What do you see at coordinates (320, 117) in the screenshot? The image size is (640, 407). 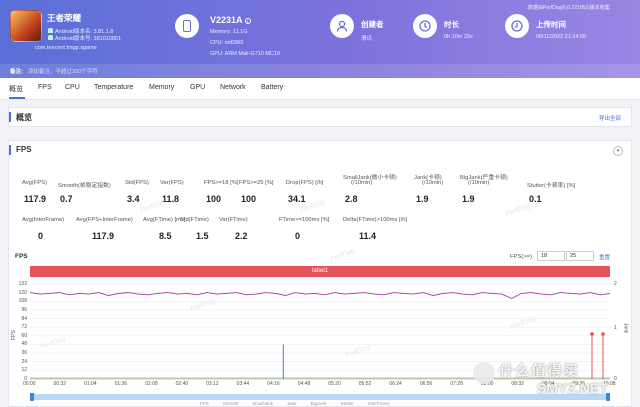 I see `overview-panel: 概览 导出全部` at bounding box center [320, 117].